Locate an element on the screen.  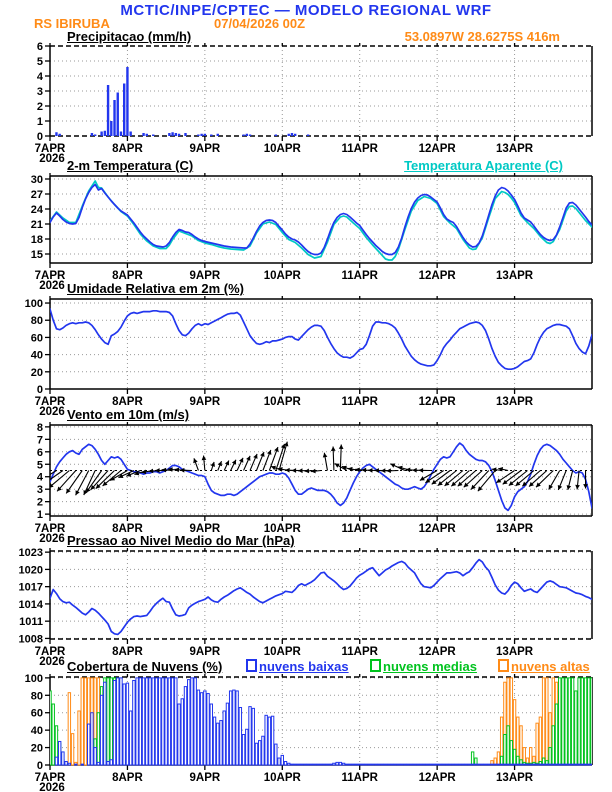
humidity-ytick: 0 is located at coordinates (40, 390).